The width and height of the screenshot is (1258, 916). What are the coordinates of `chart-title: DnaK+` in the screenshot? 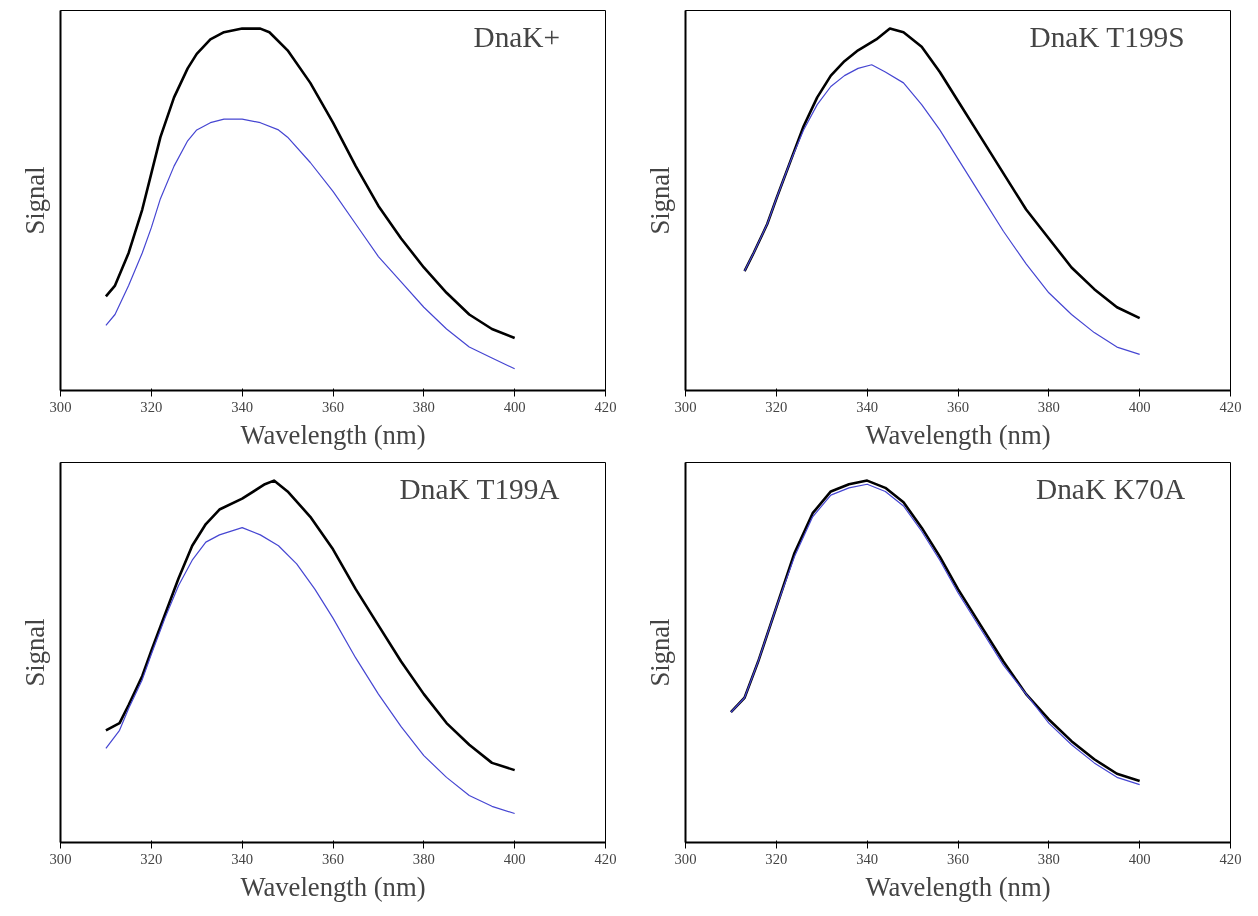 It's located at (517, 37).